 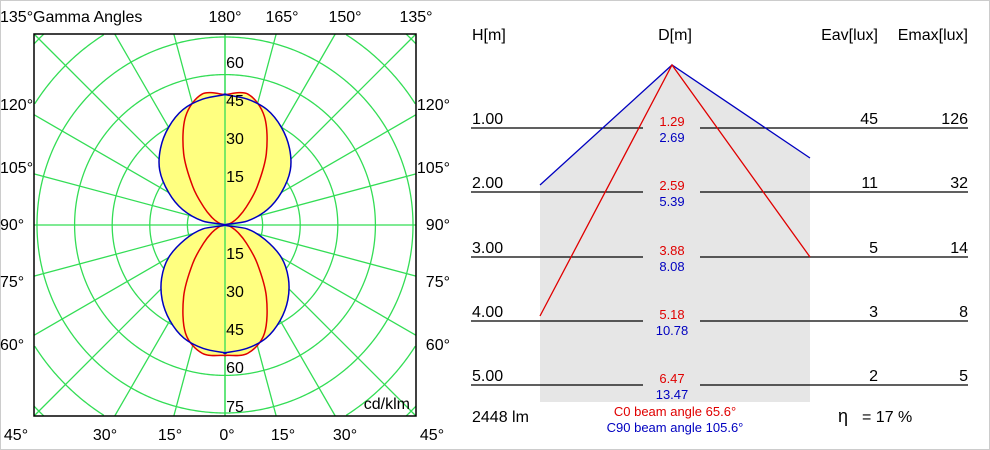 What do you see at coordinates (719, 192) in the screenshot?
I see `table-row: 2.00 2.595.39 11 32` at bounding box center [719, 192].